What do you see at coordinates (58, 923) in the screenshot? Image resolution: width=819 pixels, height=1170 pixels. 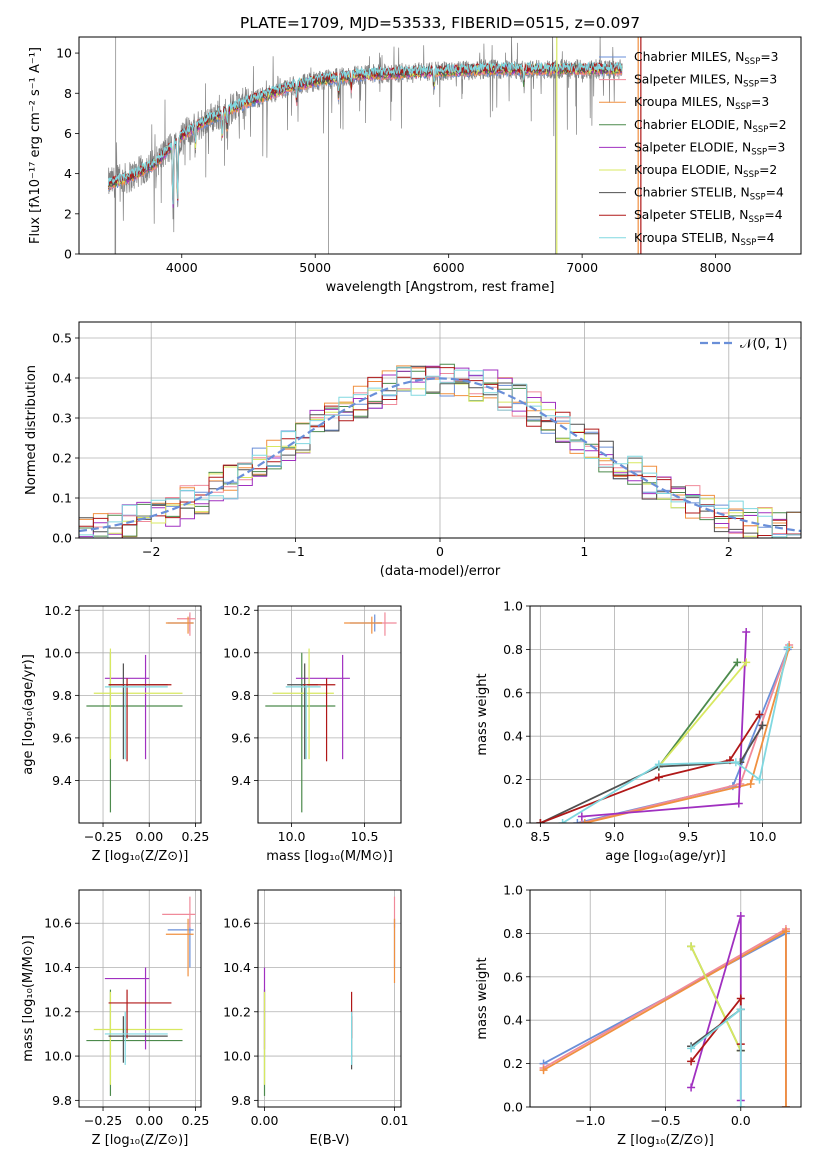 I see `y-tick-label: 10.6` at bounding box center [58, 923].